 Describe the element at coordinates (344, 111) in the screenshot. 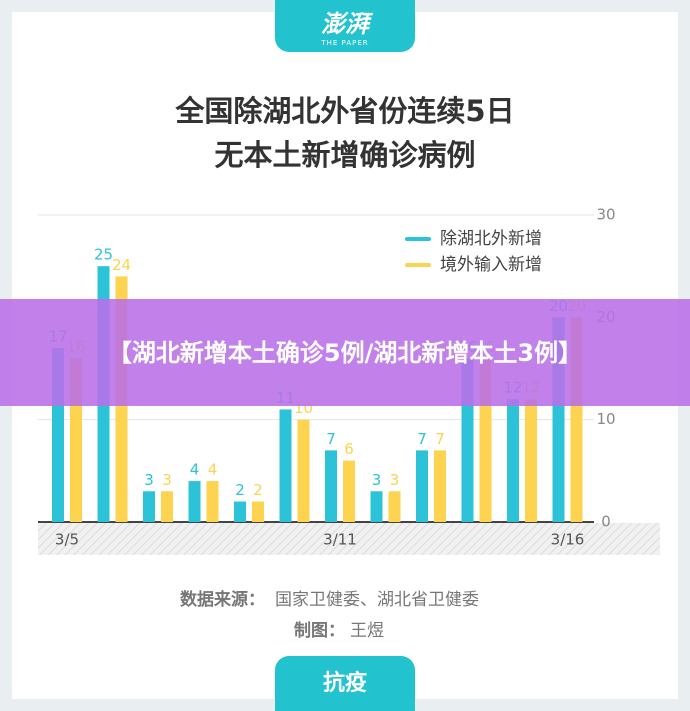

I see `chart-title: 全国除湖北外省份连续5日` at that location.